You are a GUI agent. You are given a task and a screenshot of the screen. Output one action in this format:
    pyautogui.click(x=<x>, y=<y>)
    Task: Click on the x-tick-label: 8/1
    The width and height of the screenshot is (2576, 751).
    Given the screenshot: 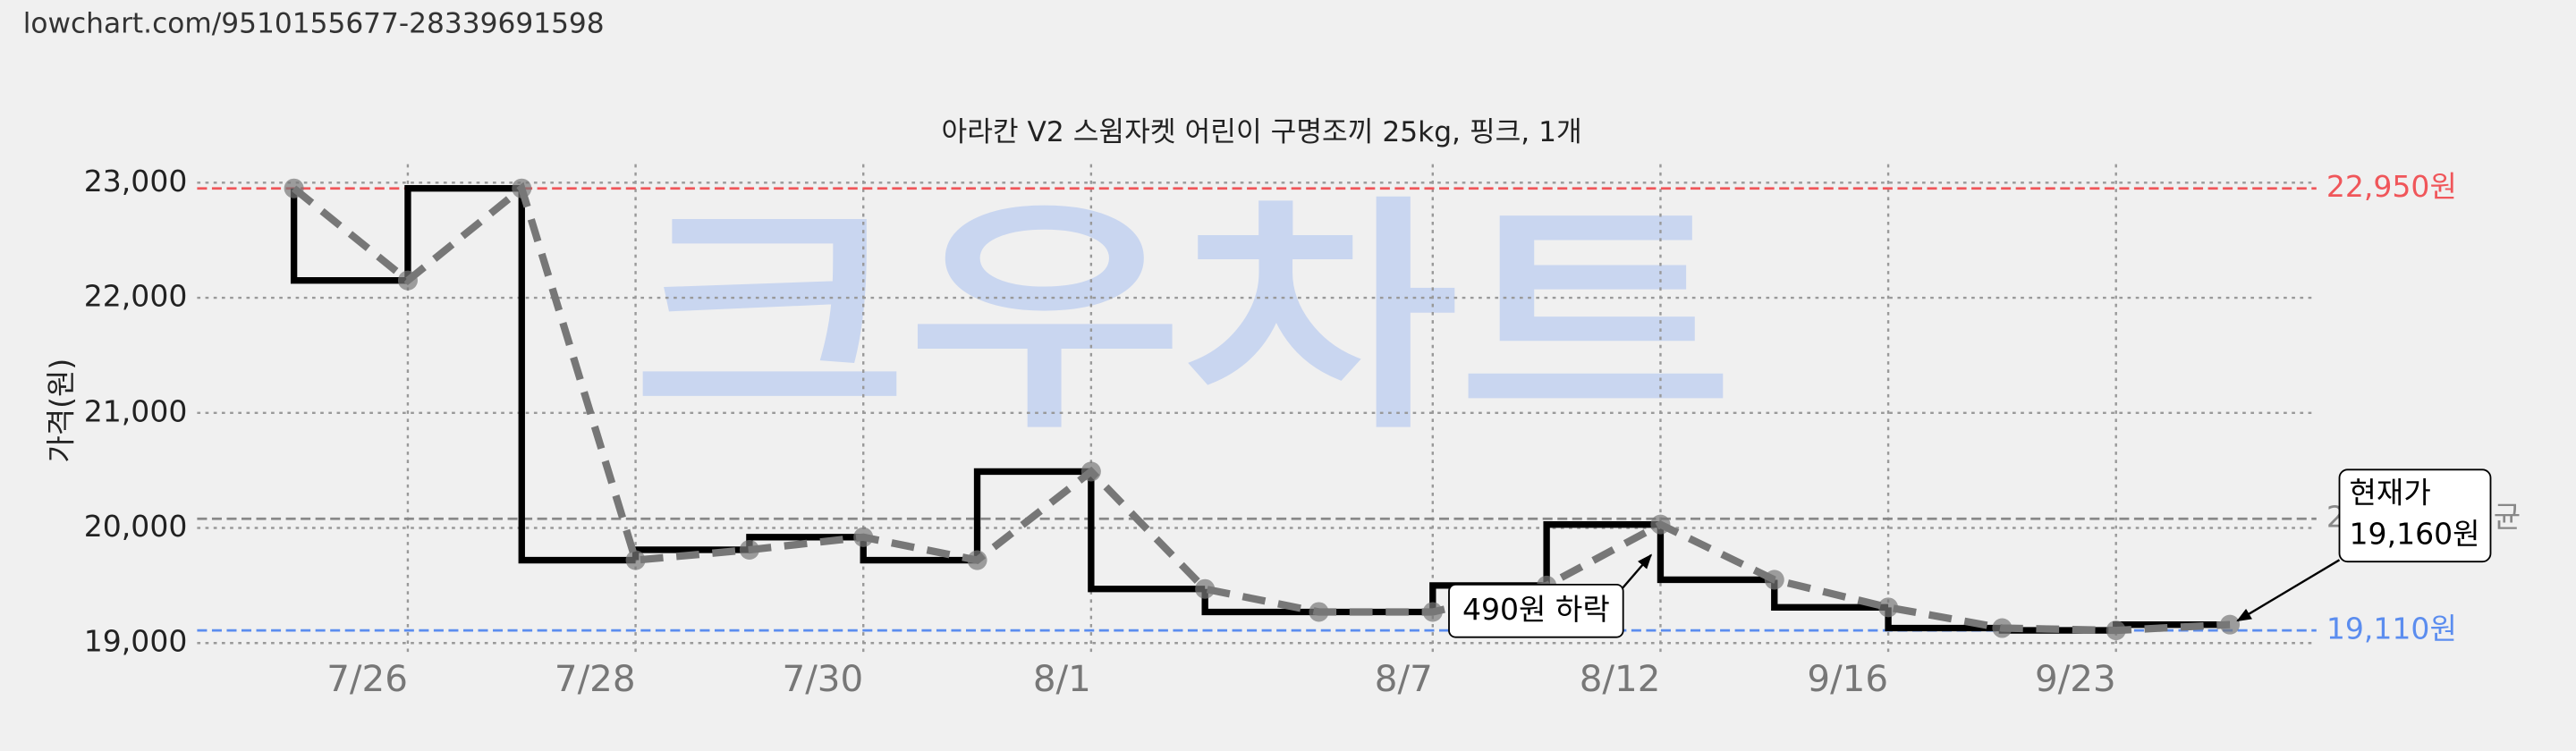 What is the action you would take?
    pyautogui.click(x=1062, y=678)
    